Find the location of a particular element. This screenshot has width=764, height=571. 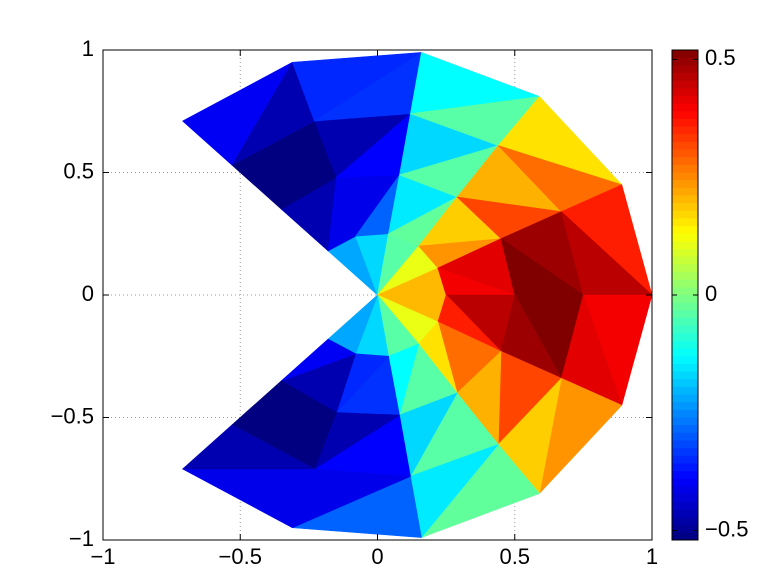

y-tick-label: 1 is located at coordinates (88, 48).